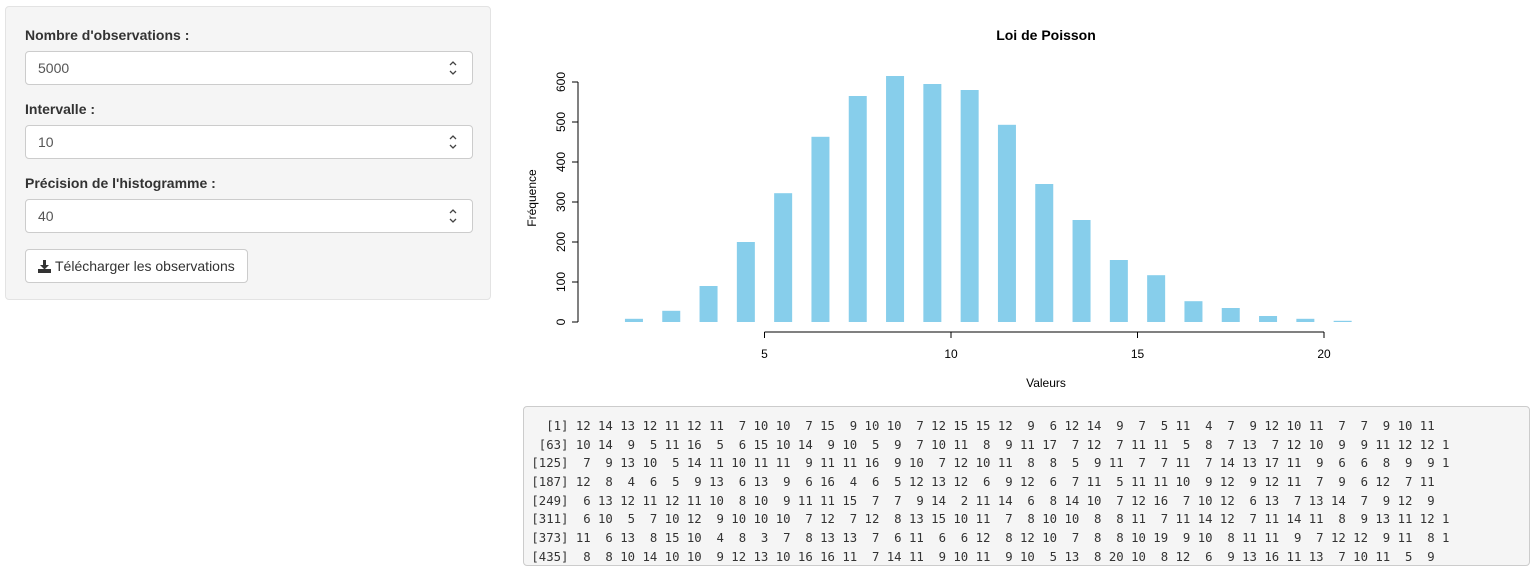 This screenshot has height=566, width=1538. Describe the element at coordinates (1138, 354) in the screenshot. I see `x-tick-label: 15` at that location.